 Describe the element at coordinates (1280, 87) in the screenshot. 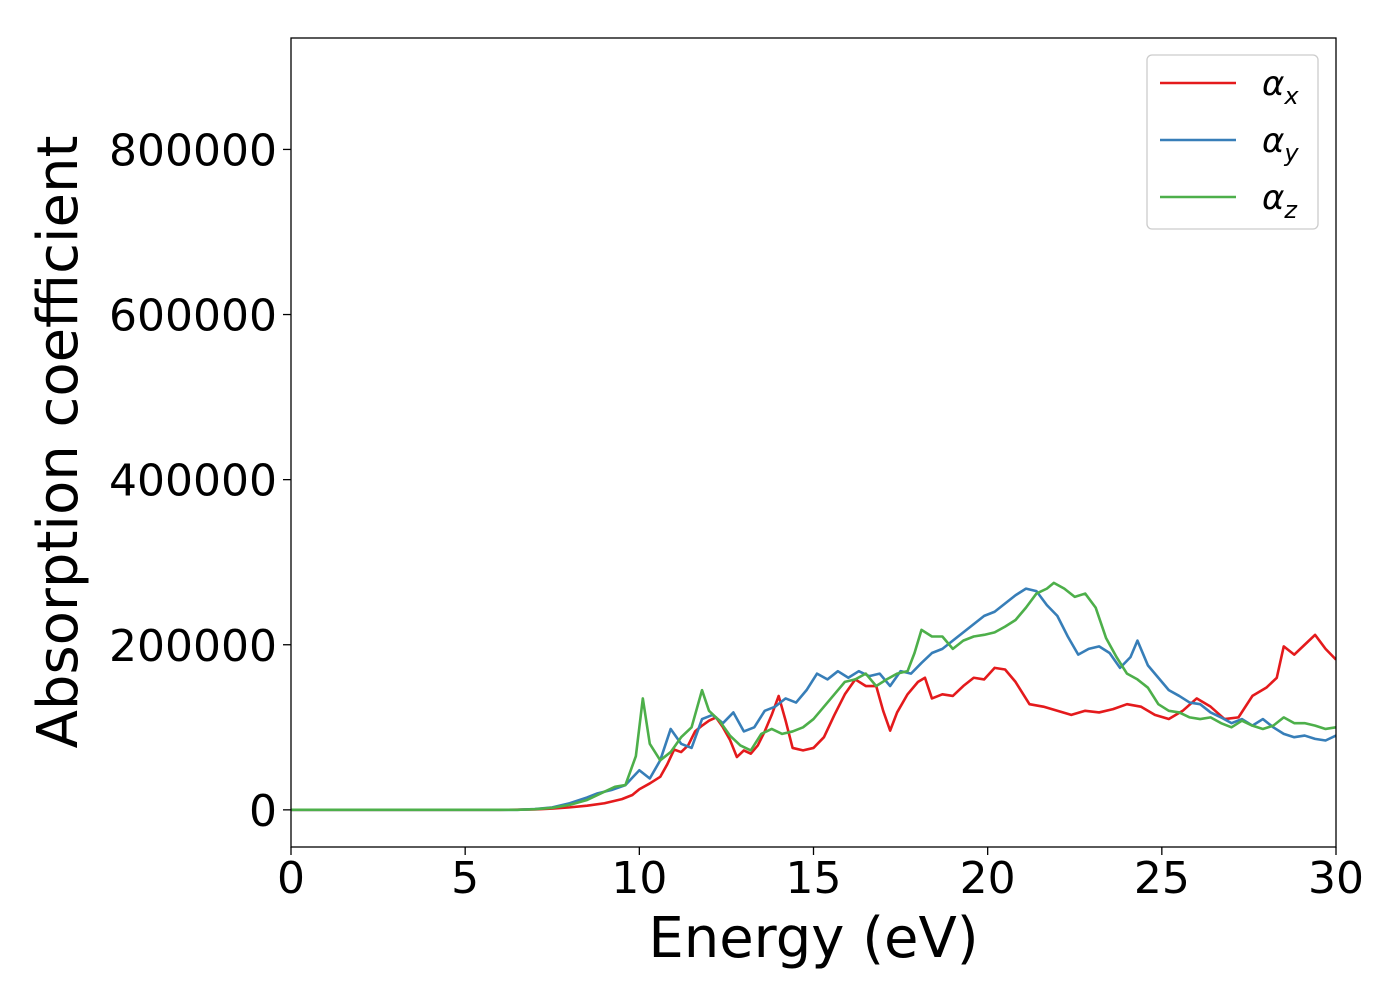

I see `legend-label-x: αx` at that location.